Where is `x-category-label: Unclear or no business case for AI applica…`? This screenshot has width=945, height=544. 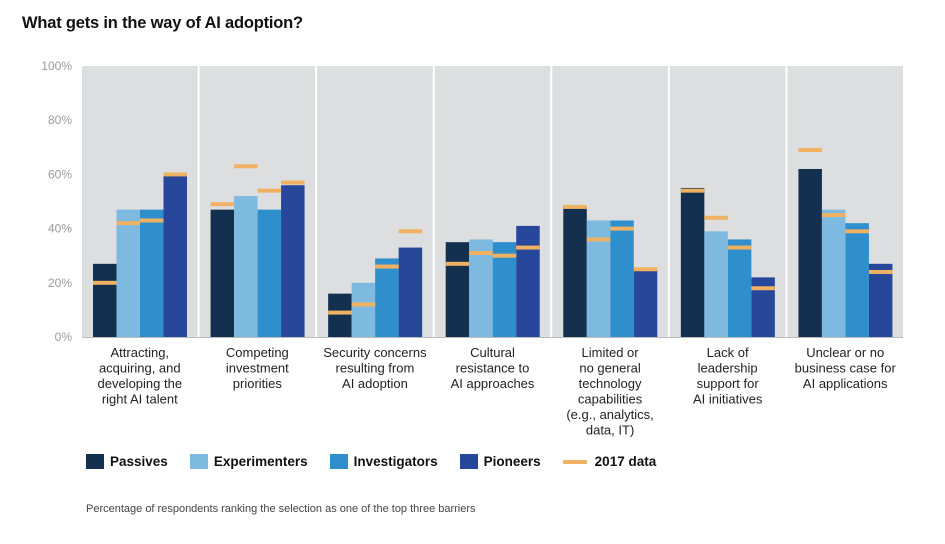 x-category-label: Unclear or no business case for AI applica… is located at coordinates (846, 368).